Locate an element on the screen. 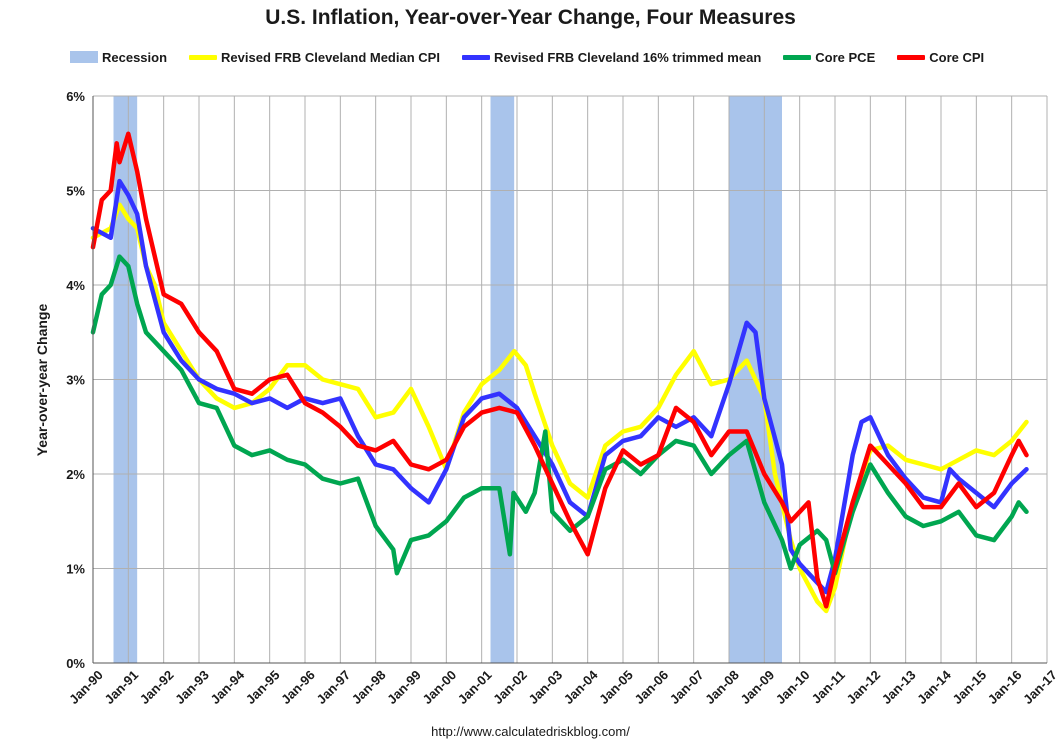 Image resolution: width=1061 pixels, height=744 pixels. x-tick-label: Jan-00 is located at coordinates (439, 687).